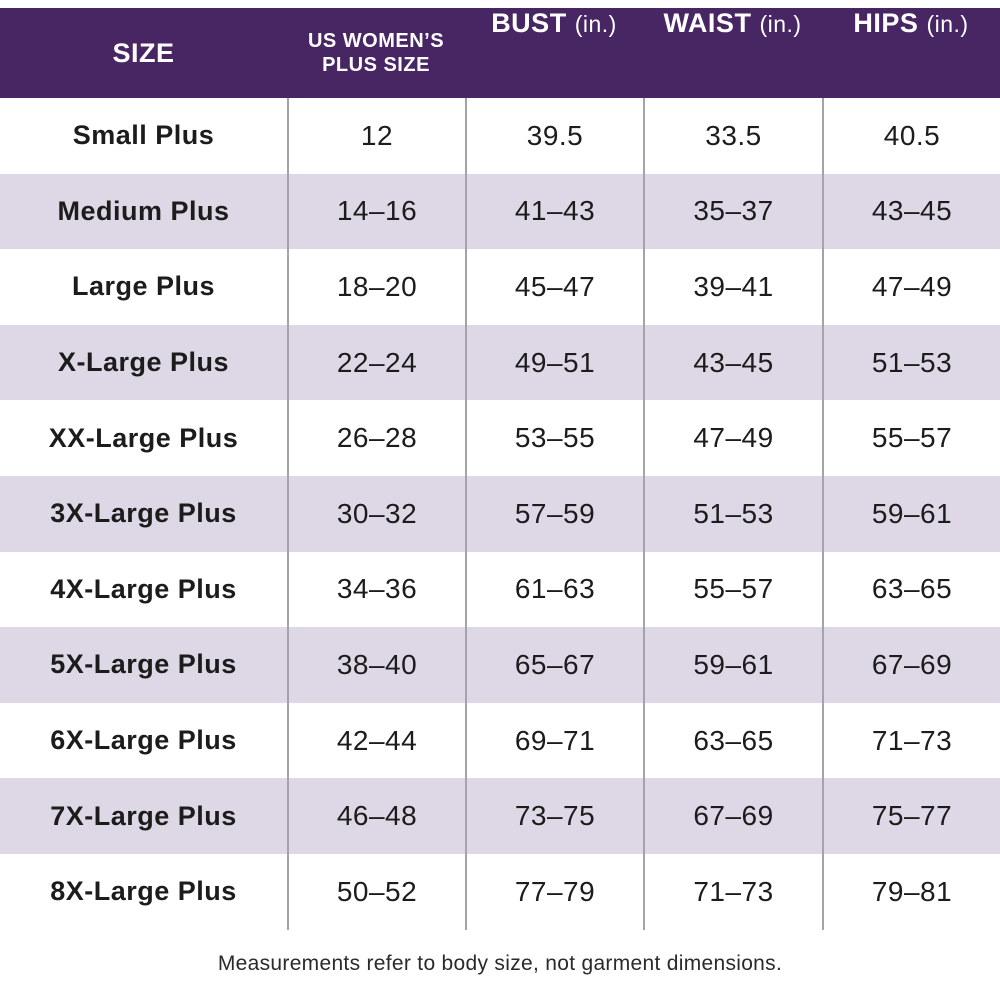 The image size is (1000, 1000). Describe the element at coordinates (376, 891) in the screenshot. I see `cell-plus-size: 50–52` at that location.